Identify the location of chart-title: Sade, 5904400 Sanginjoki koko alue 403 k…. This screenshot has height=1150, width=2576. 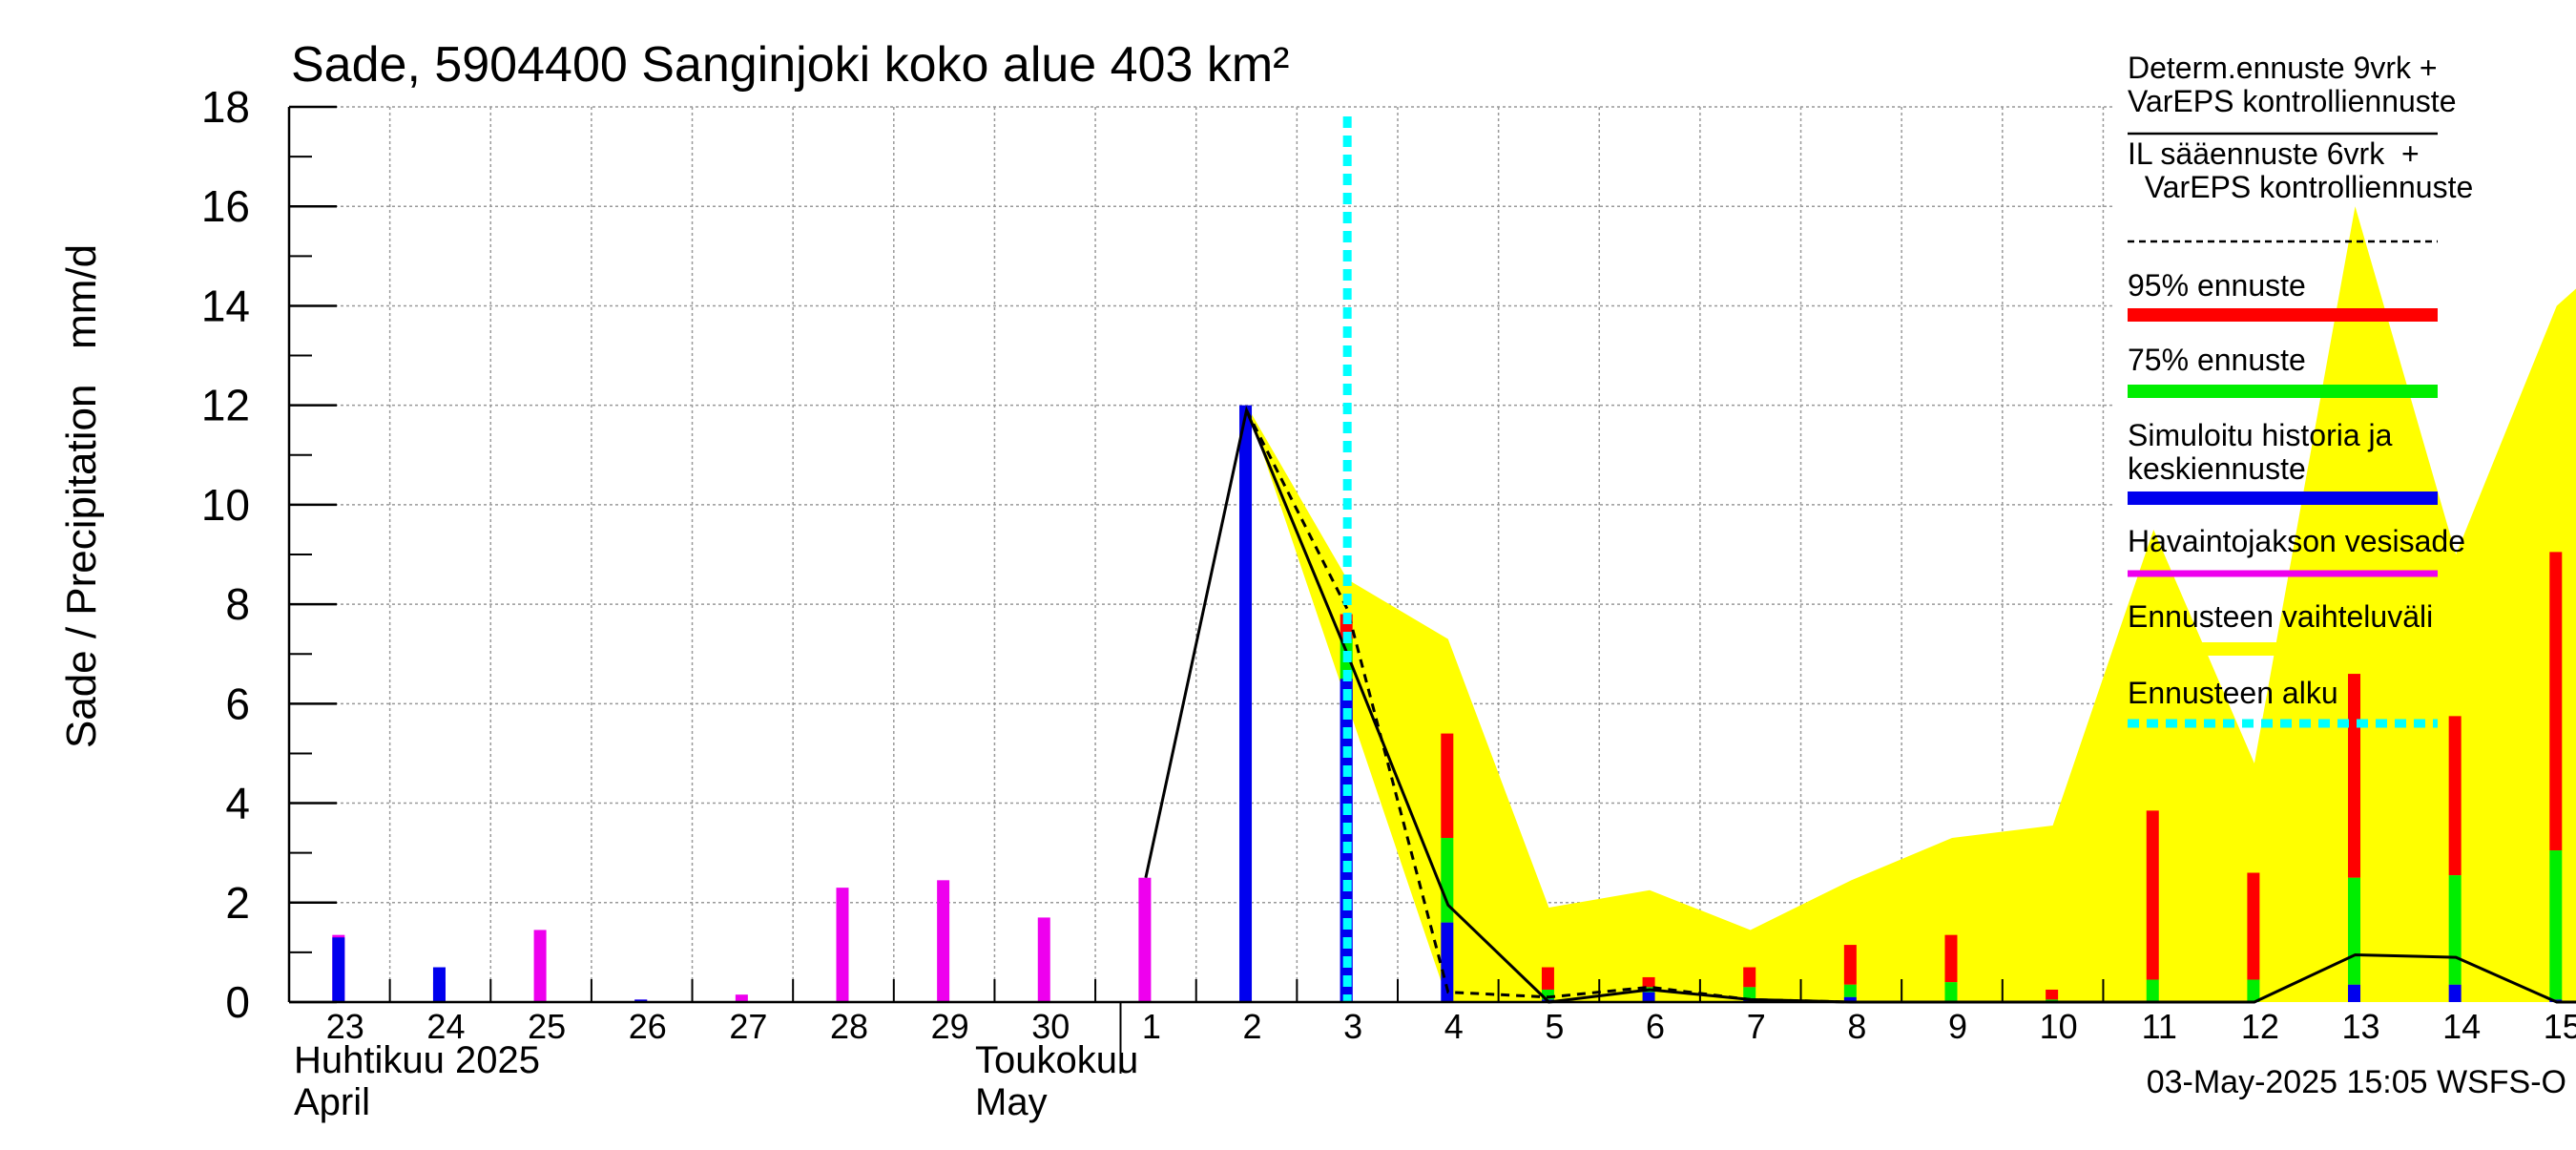
(790, 65).